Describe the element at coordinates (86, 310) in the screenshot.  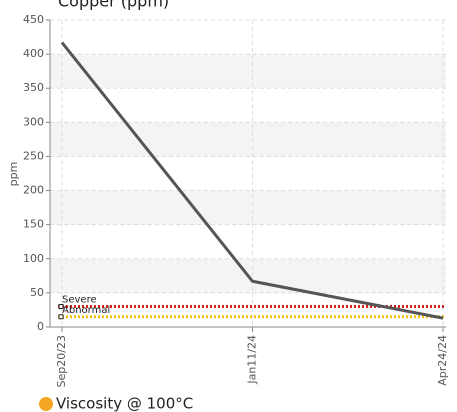
I see `threshold-label: Abnormal` at that location.